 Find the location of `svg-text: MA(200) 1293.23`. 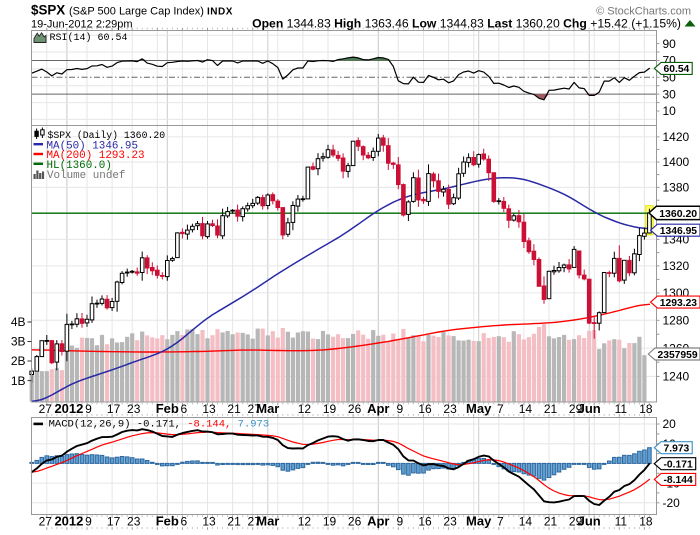

svg-text: MA(200) 1293.23 is located at coordinates (96, 156).